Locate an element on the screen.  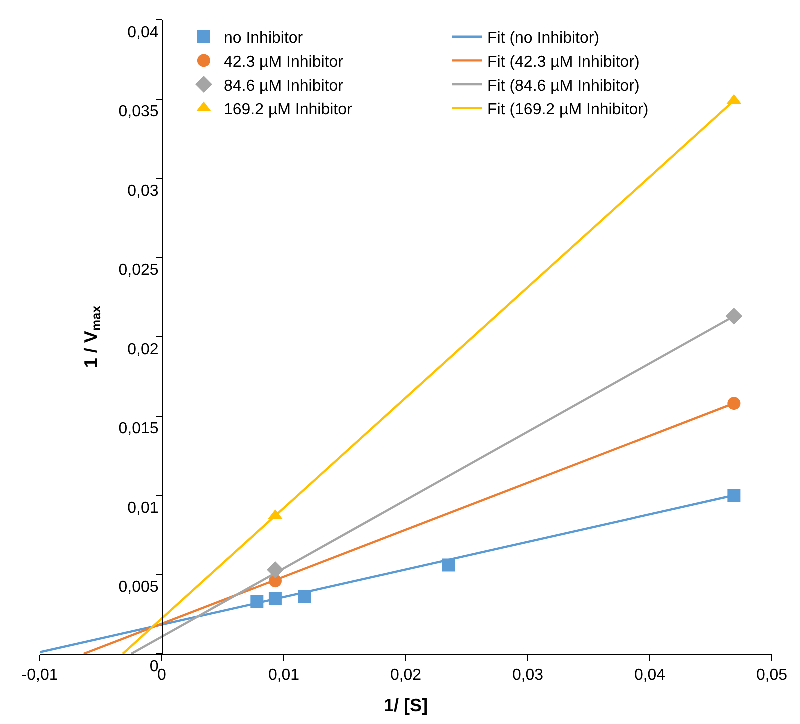
y-tick-label: 0,03 is located at coordinates (143, 191).